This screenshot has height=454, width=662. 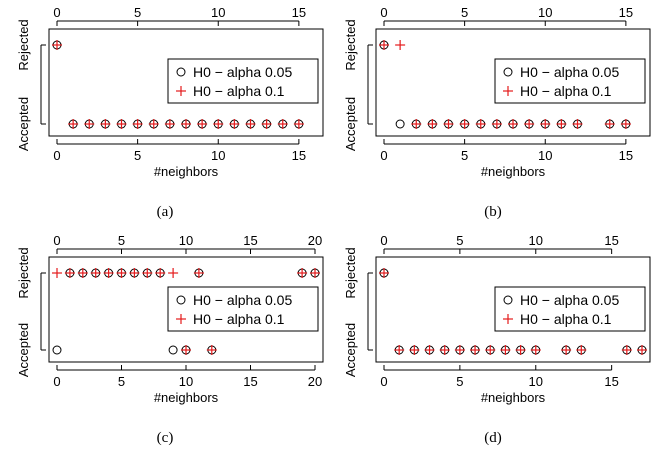 I want to click on top-tick-label: 20, so click(x=315, y=240).